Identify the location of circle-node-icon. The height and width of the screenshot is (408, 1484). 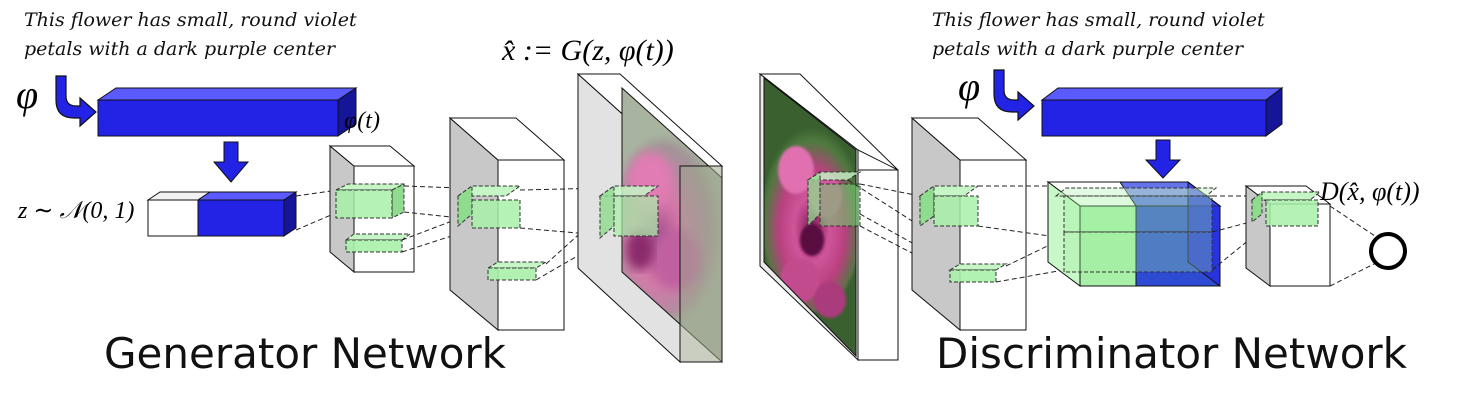
(1388, 251).